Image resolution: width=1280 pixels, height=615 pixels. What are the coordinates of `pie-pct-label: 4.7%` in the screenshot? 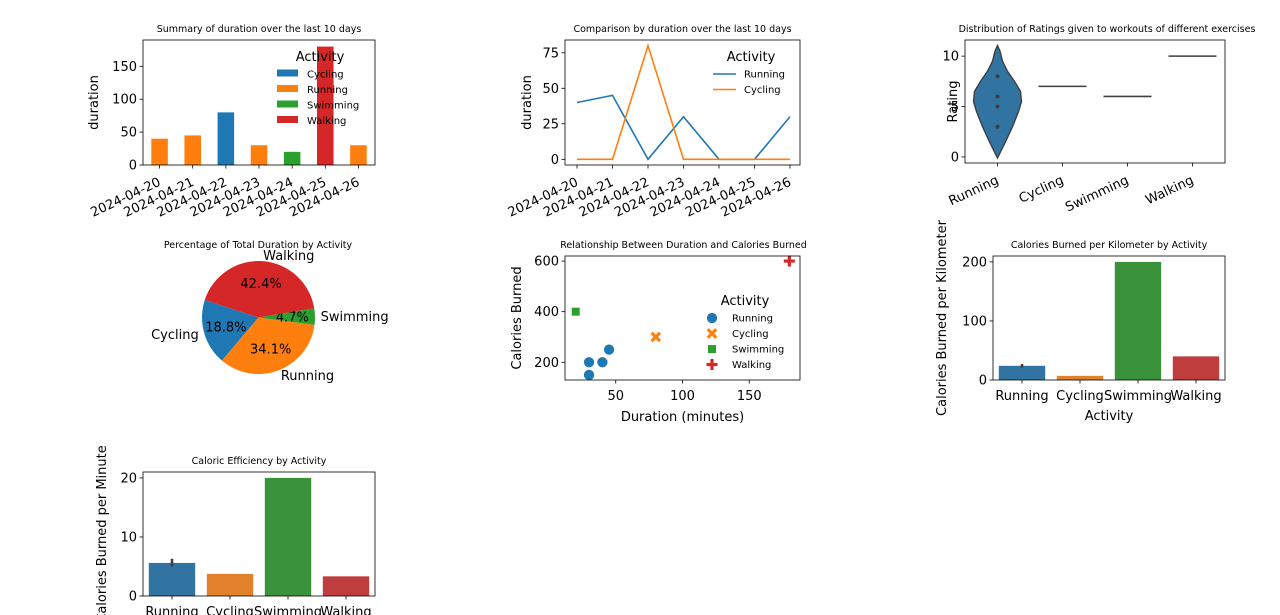 It's located at (292, 317).